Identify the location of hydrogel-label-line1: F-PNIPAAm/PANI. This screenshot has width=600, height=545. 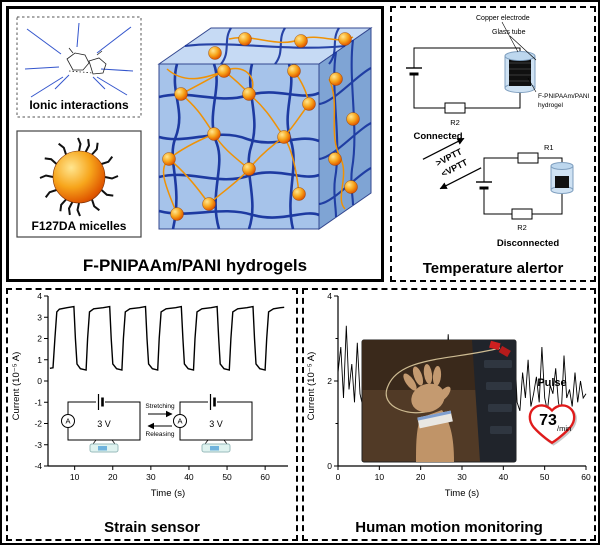
(564, 96).